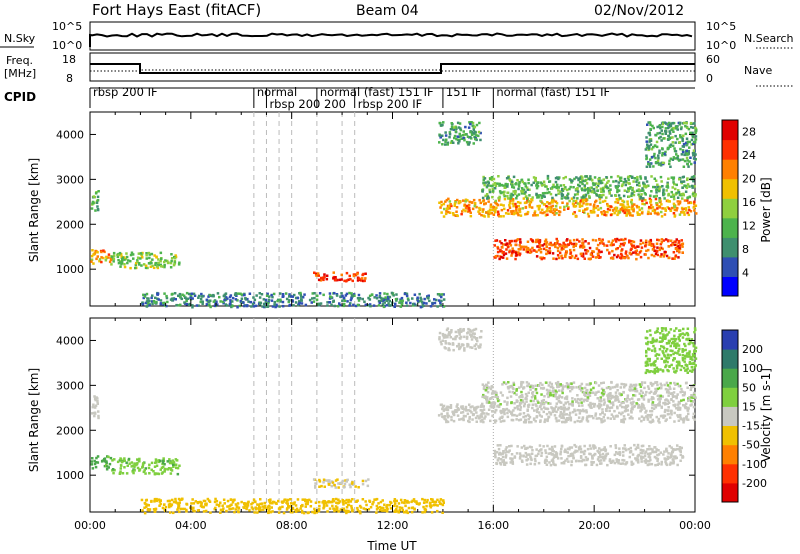  I want to click on colorbar-tick: 100, so click(752, 368).